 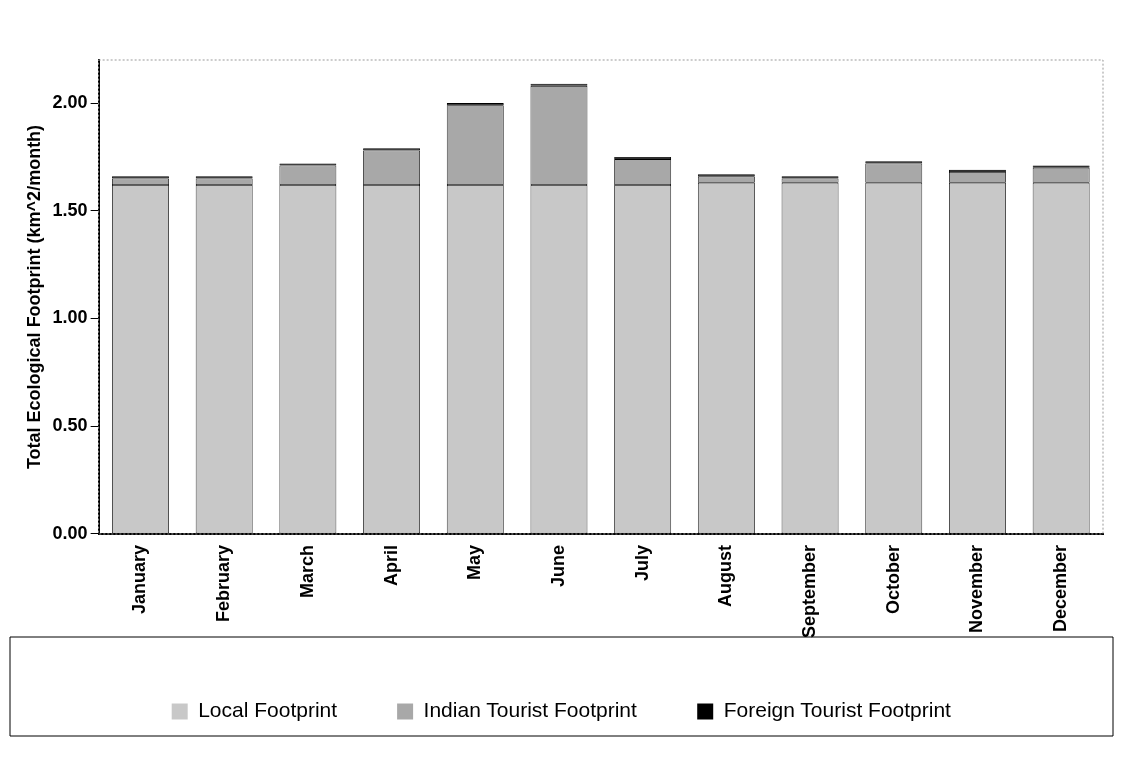 What do you see at coordinates (70, 209) in the screenshot?
I see `y-tick-label: 1.50` at bounding box center [70, 209].